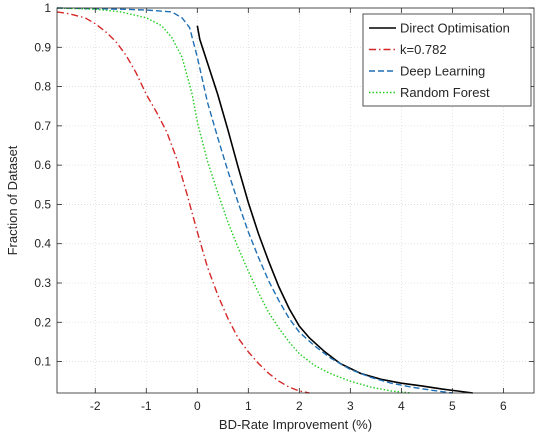  What do you see at coordinates (197, 406) in the screenshot?
I see `x-tick-label: 0` at bounding box center [197, 406].